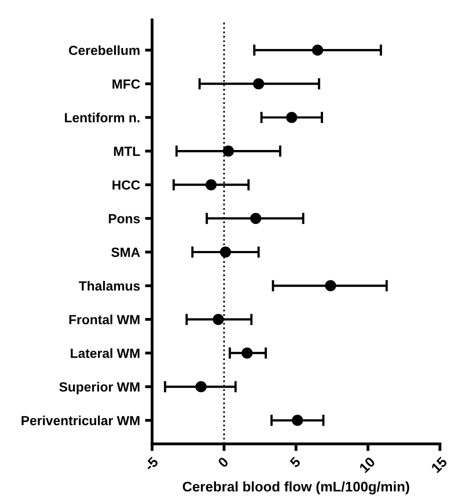  Describe the element at coordinates (109, 285) in the screenshot. I see `y-tick-label: Thalamus` at that location.